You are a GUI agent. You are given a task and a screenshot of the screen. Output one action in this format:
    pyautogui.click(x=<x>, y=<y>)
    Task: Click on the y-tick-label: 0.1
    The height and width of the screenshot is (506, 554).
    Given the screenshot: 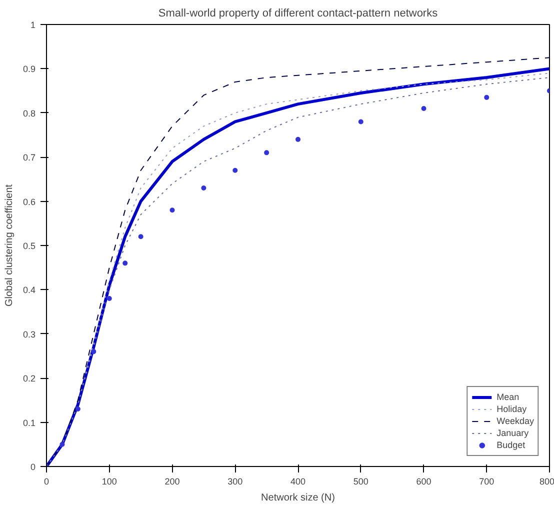 What is the action you would take?
    pyautogui.click(x=29, y=423)
    